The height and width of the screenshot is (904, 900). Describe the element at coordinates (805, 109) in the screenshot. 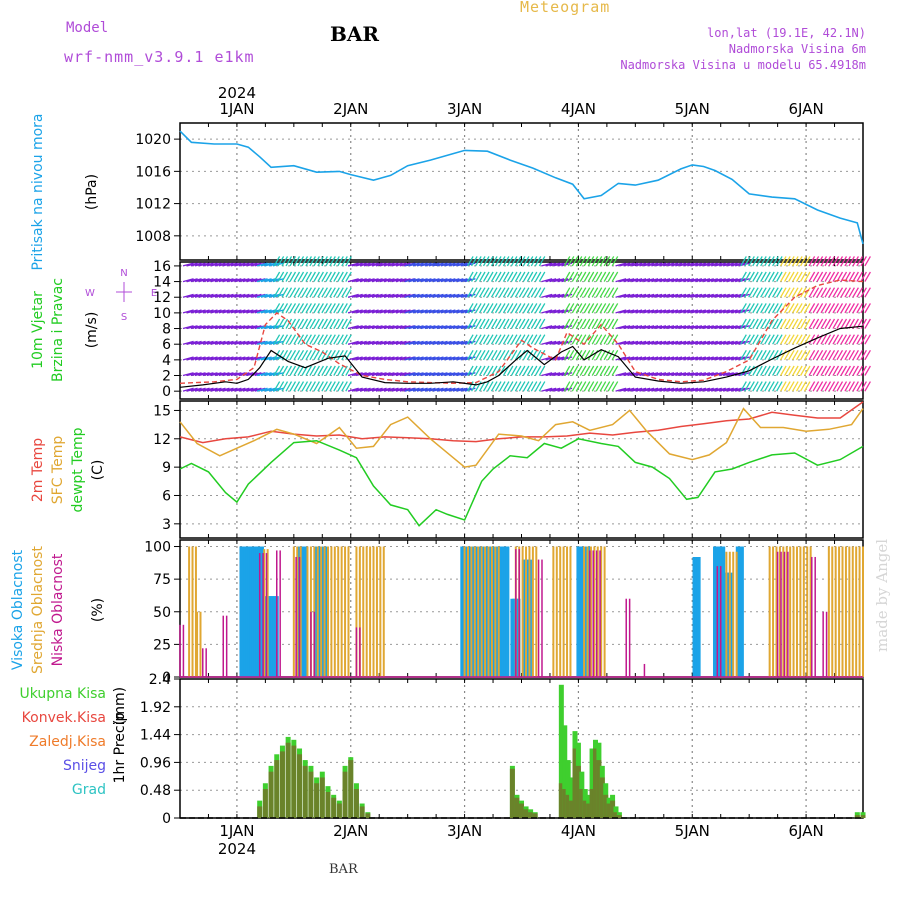

I see `top-day-label: 6JAN` at that location.